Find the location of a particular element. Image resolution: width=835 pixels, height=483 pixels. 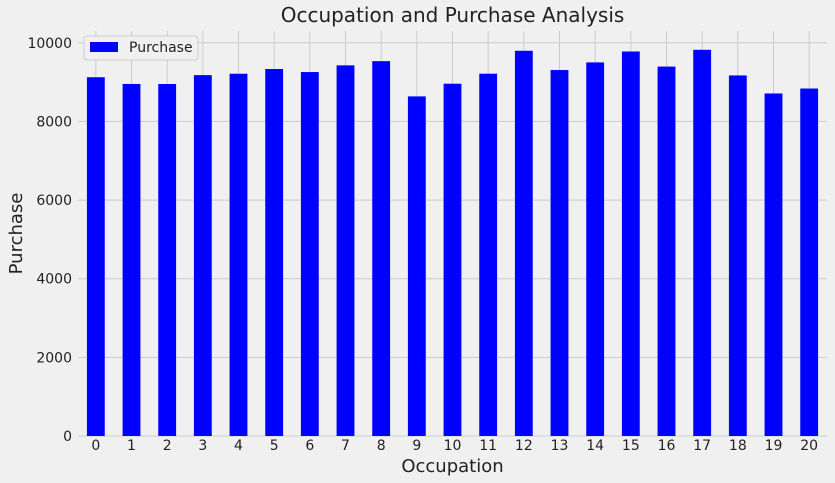

x-tick-label: 13 is located at coordinates (560, 446).